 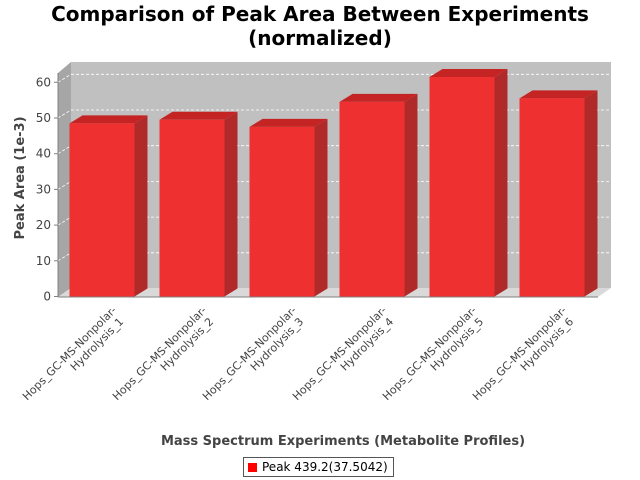 I want to click on legend-swatch, so click(x=252, y=467).